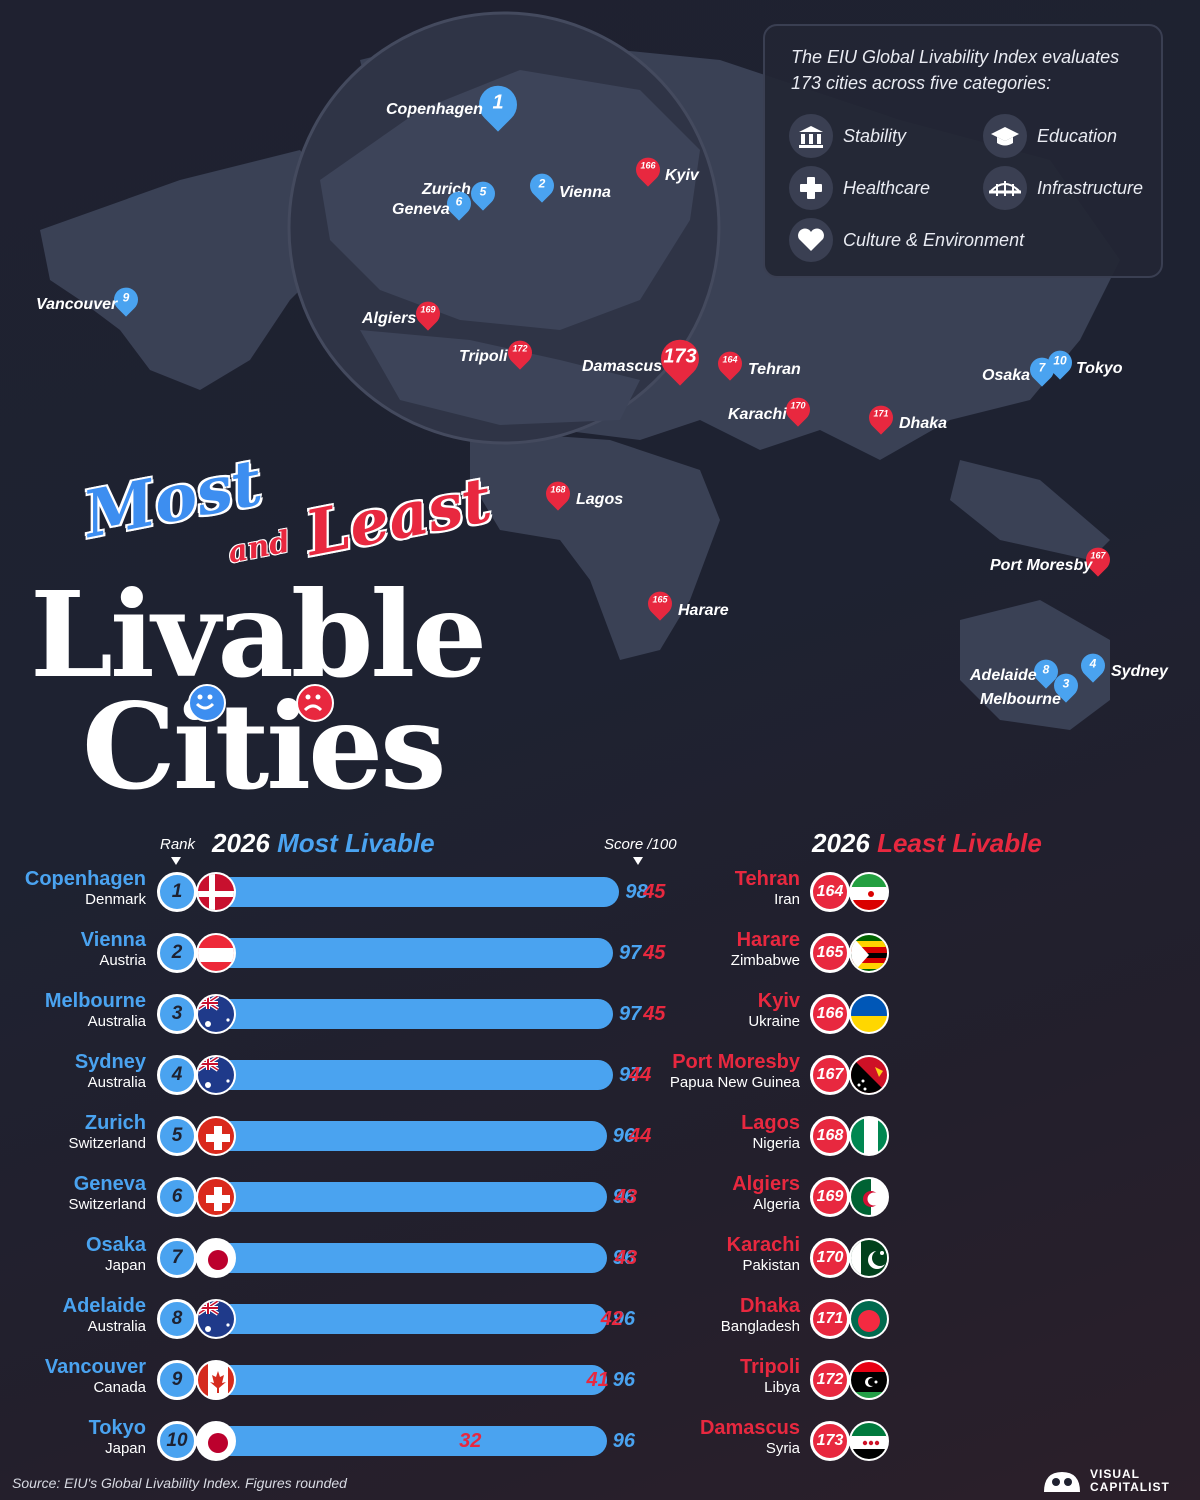 This screenshot has width=1200, height=1500. What do you see at coordinates (1003, 675) in the screenshot?
I see `map-pin-label: Adelaide` at bounding box center [1003, 675].